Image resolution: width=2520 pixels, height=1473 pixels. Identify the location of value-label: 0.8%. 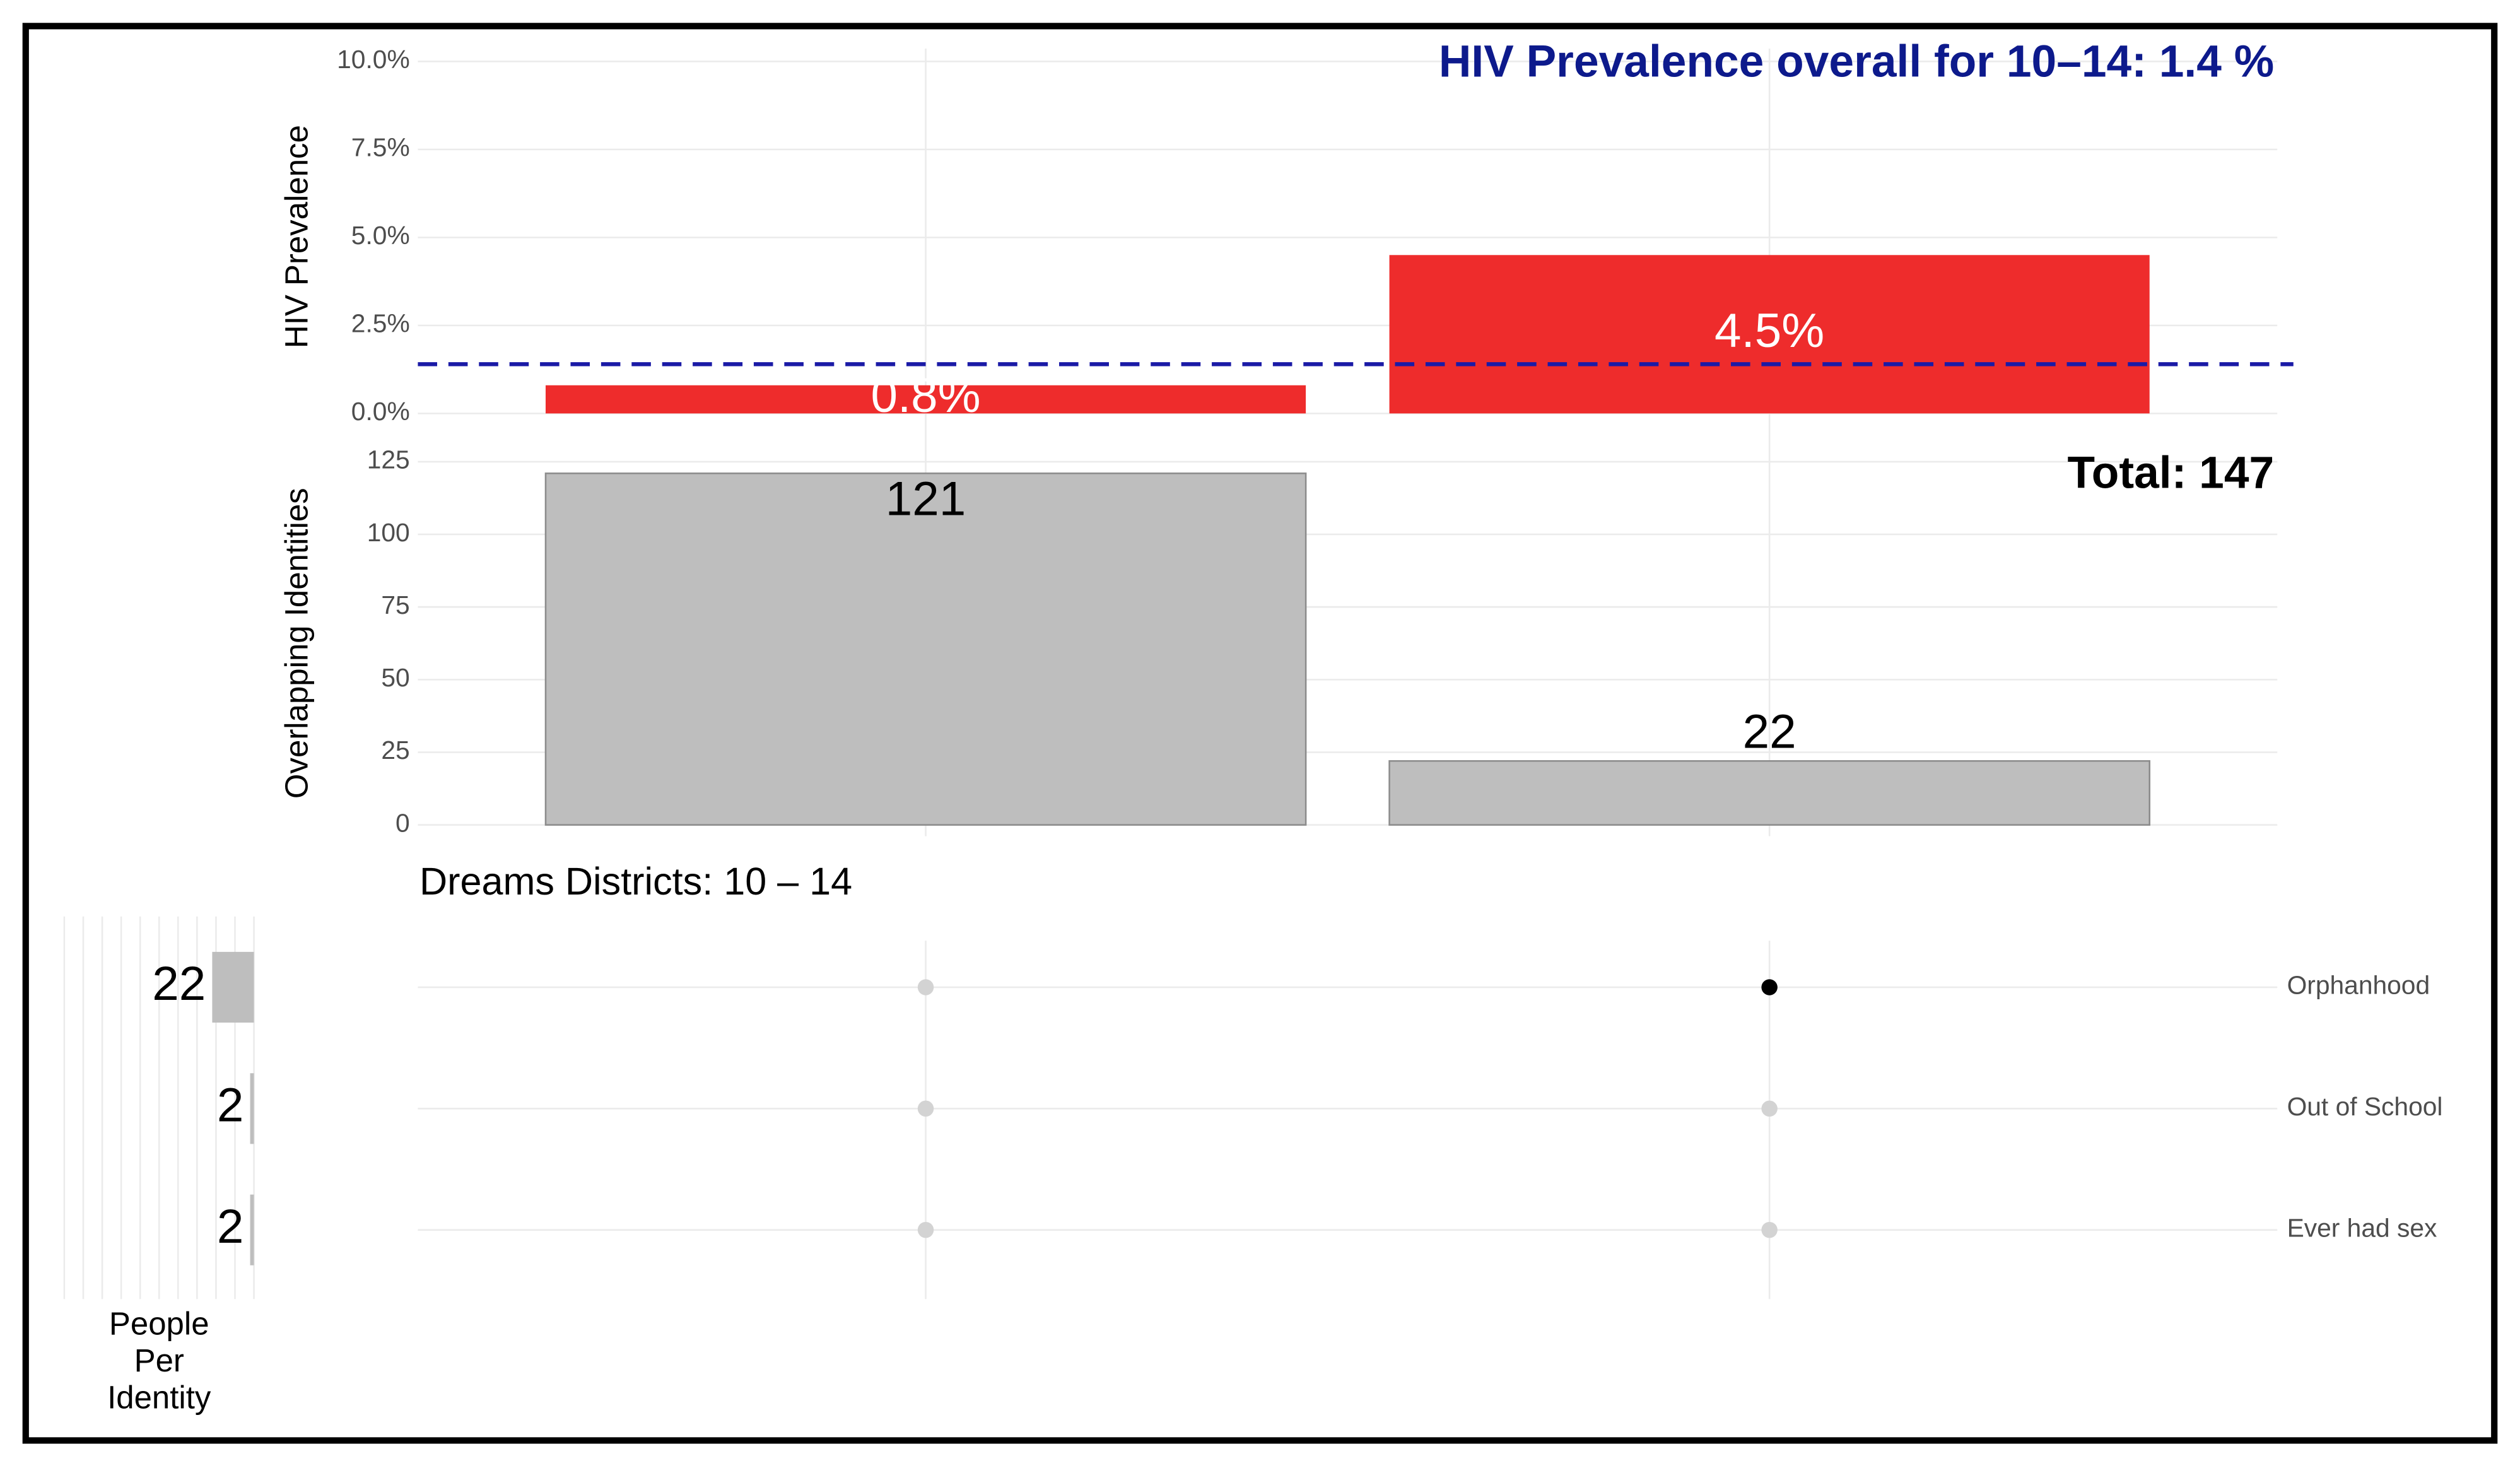
(925, 396).